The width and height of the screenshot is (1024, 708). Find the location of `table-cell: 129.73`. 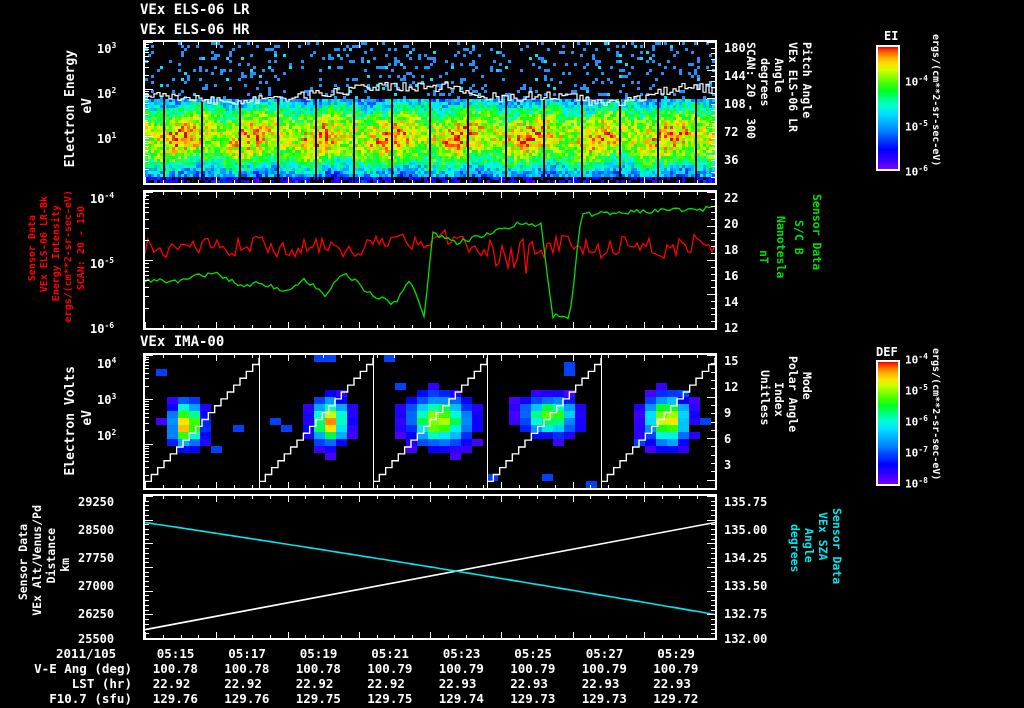

table-cell: 129.73 is located at coordinates (604, 698).